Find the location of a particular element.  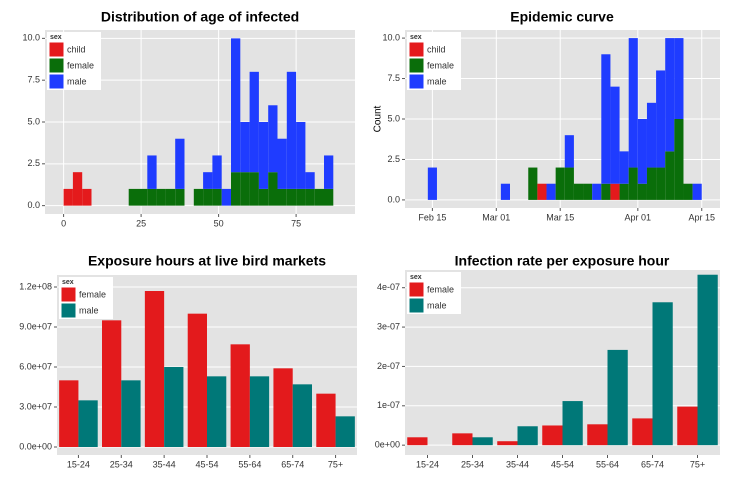

y-tick-label: 2e-07 is located at coordinates (388, 366).